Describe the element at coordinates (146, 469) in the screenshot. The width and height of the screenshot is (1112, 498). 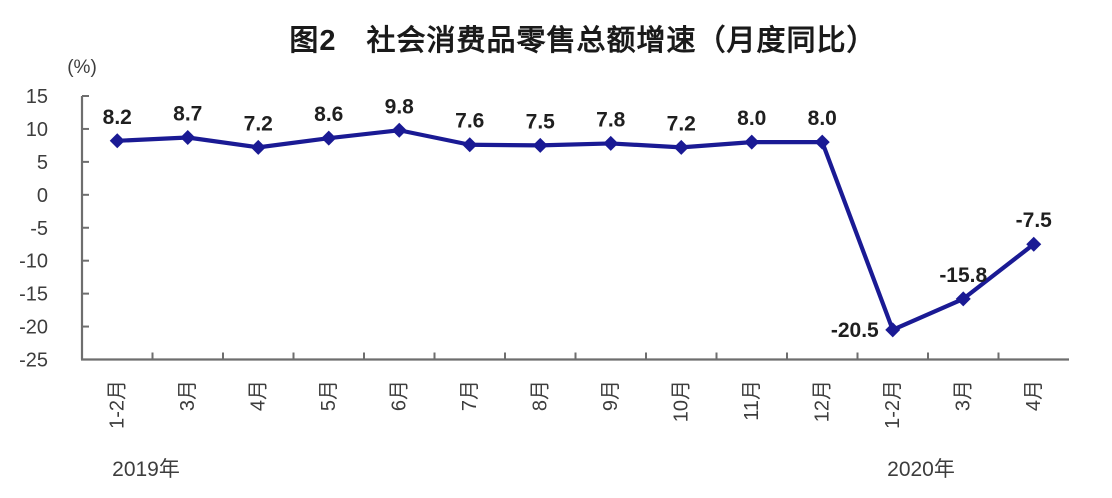
I see `x-axis-year-label-2019: 2019年` at that location.